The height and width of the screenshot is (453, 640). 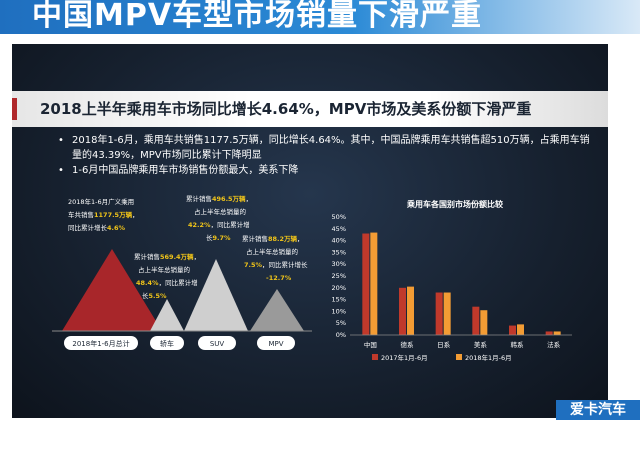 What do you see at coordinates (488, 357) in the screenshot?
I see `legend-label-2018: 2018年1月-6月` at bounding box center [488, 357].